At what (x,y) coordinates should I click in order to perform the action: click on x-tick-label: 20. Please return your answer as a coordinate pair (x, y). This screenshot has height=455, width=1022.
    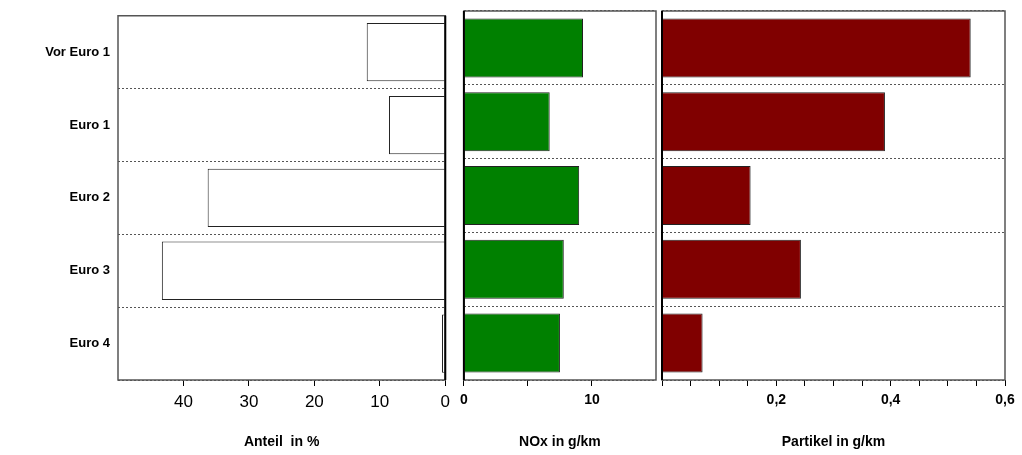
    Looking at the image, I should click on (314, 401).